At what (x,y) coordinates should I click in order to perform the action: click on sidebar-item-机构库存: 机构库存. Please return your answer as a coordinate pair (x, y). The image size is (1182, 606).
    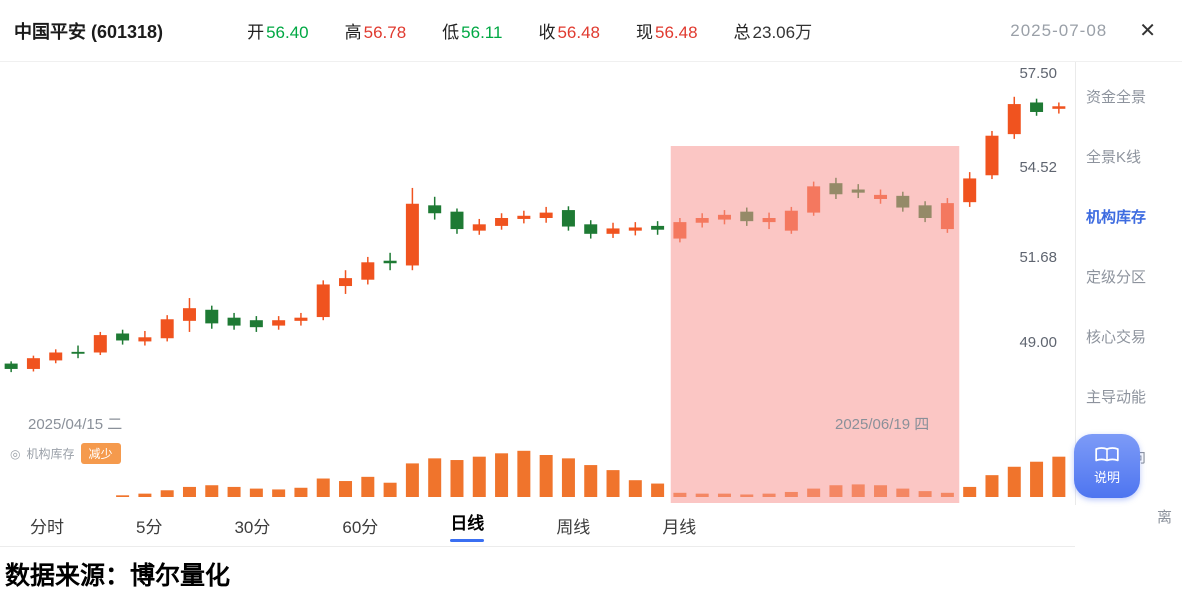
    Looking at the image, I should click on (1116, 217).